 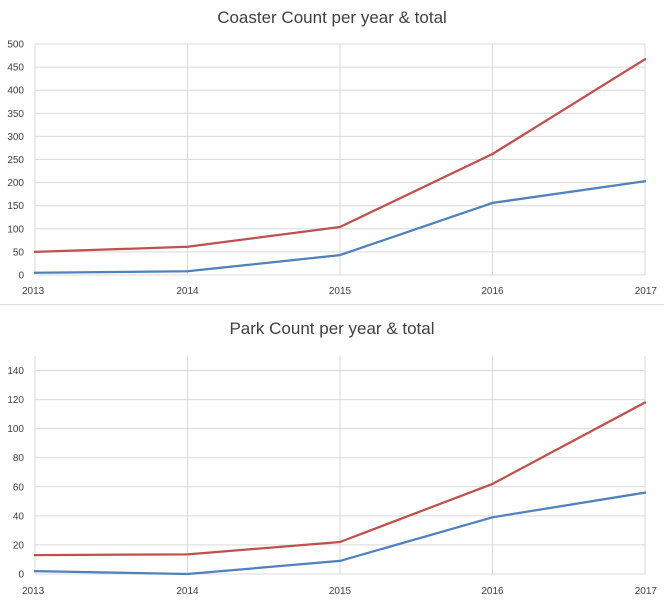 I want to click on y-tick-label: 50, so click(x=19, y=252).